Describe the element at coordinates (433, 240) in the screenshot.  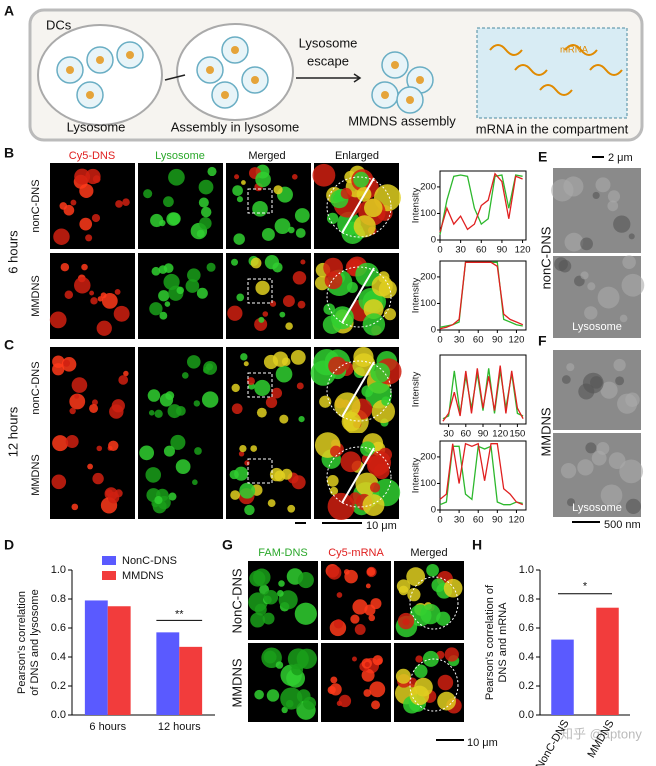
I see `y-tick-label: 0` at that location.